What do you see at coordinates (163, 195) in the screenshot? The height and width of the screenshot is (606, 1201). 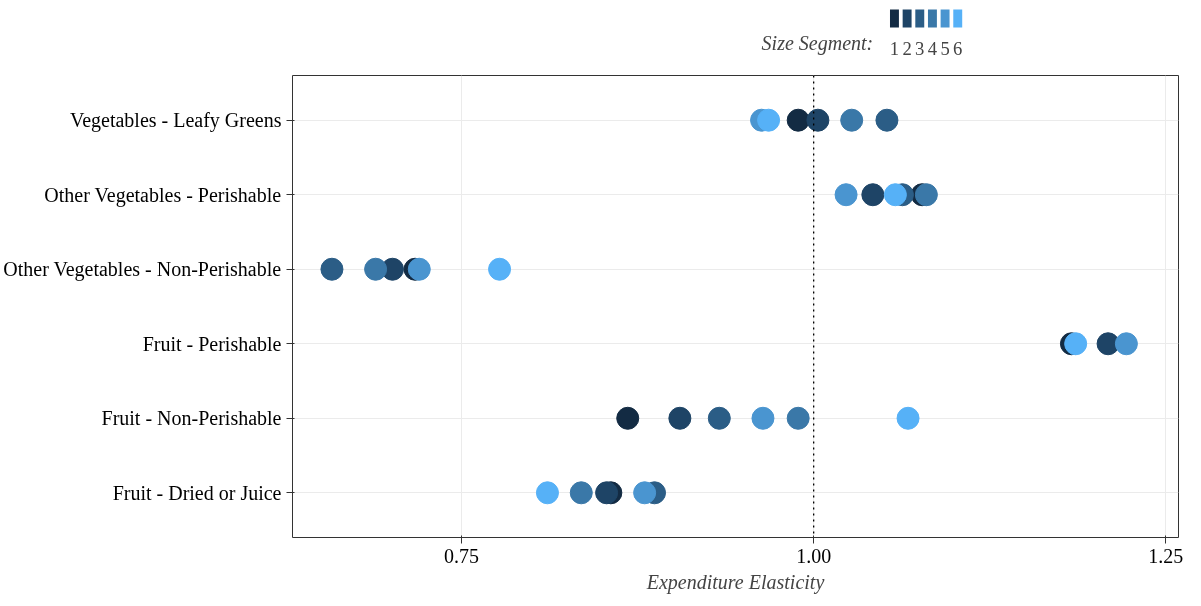 I see `y-tick-label: Other Vegetables - Perishable` at bounding box center [163, 195].